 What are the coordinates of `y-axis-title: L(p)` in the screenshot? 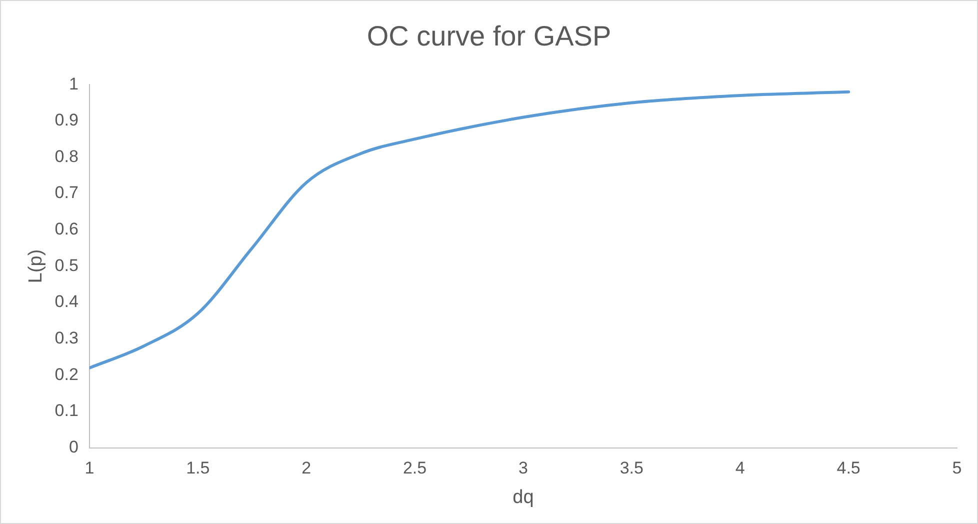 It's located at (36, 266).